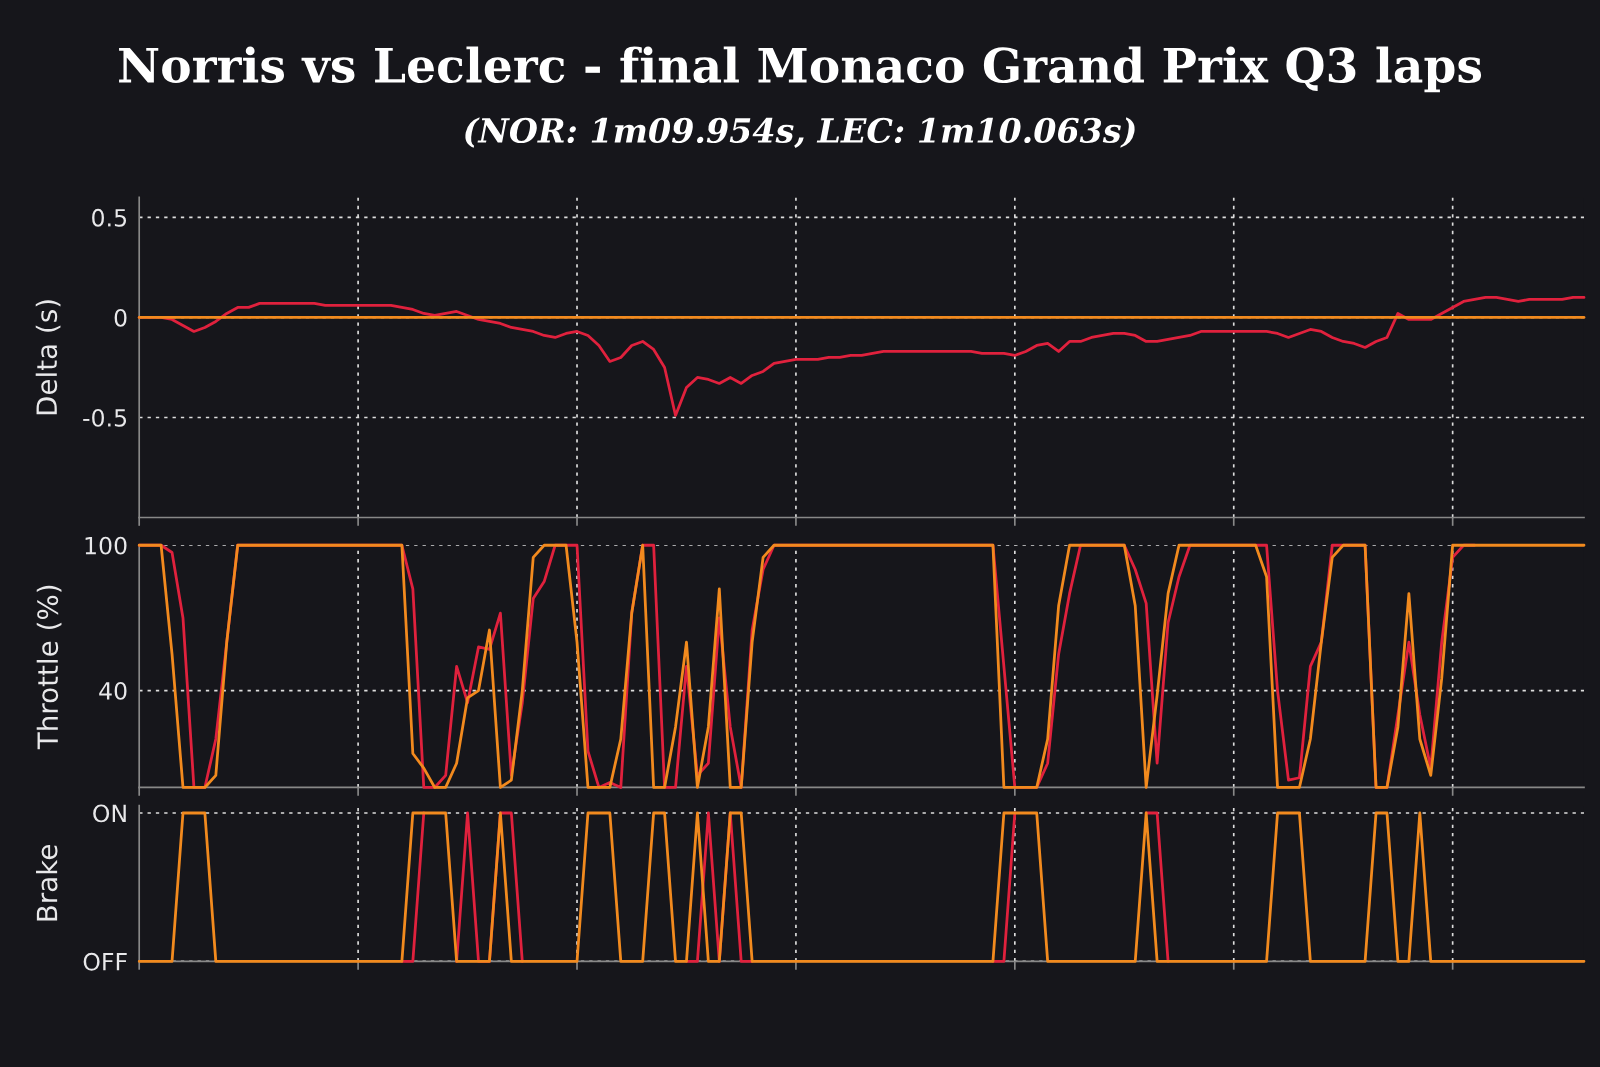  Describe the element at coordinates (47, 883) in the screenshot. I see `y-axis-title: Brake` at that location.